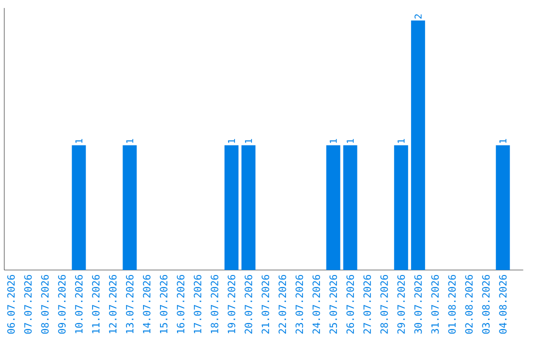 The height and width of the screenshot is (340, 540). I want to click on data-label: 2, so click(418, 16).